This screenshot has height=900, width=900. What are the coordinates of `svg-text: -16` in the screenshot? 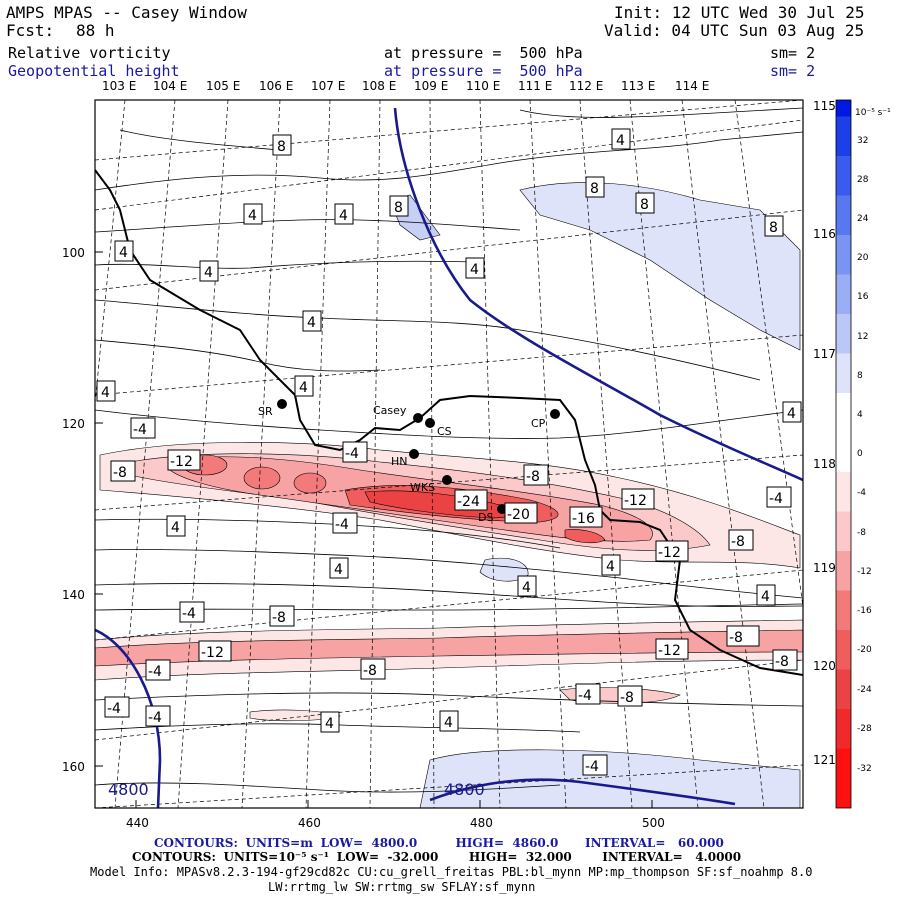 It's located at (583, 519).